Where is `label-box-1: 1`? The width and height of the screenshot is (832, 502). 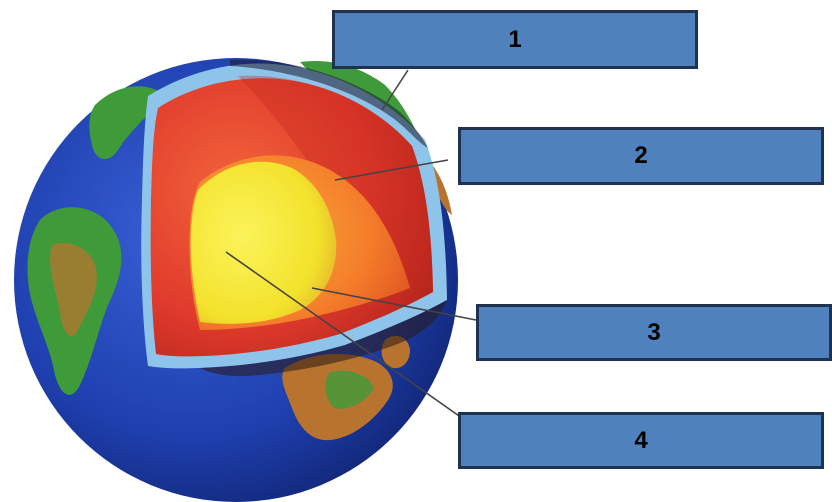 label-box-1: 1 is located at coordinates (515, 39).